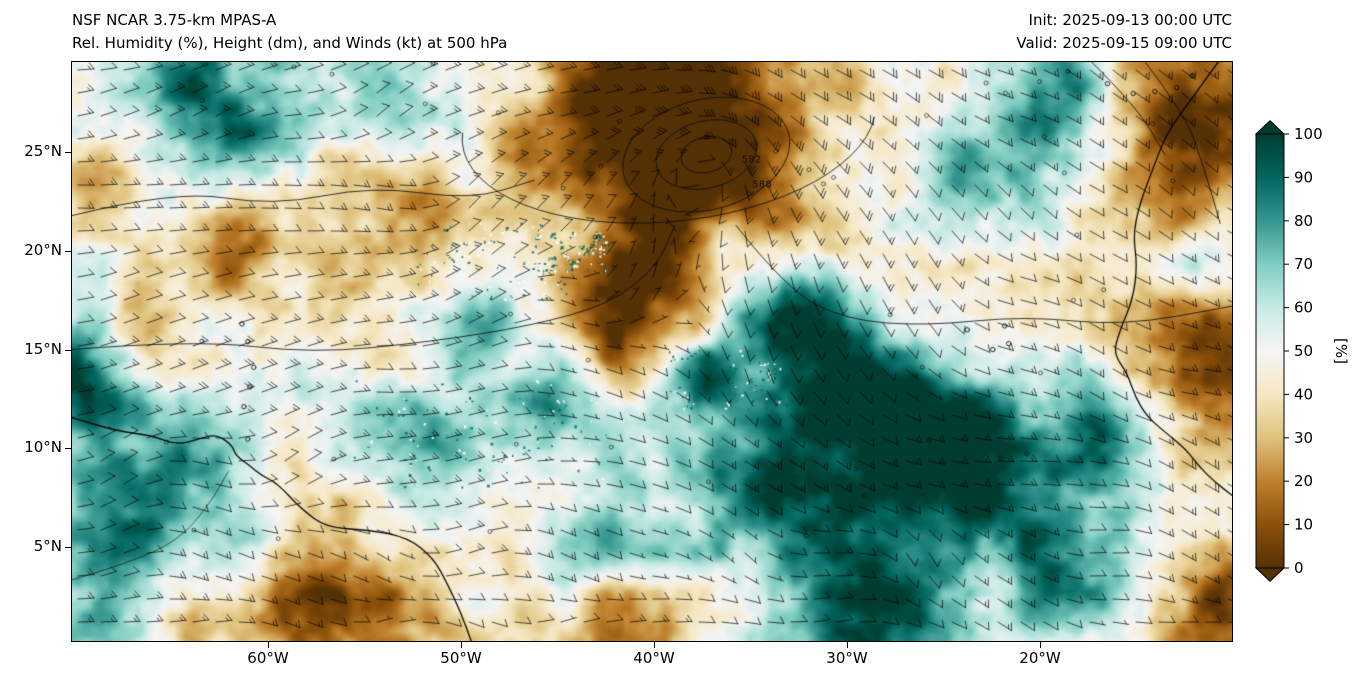 Image resolution: width=1361 pixels, height=687 pixels. I want to click on colorbar-tick-label: 60, so click(1303, 308).